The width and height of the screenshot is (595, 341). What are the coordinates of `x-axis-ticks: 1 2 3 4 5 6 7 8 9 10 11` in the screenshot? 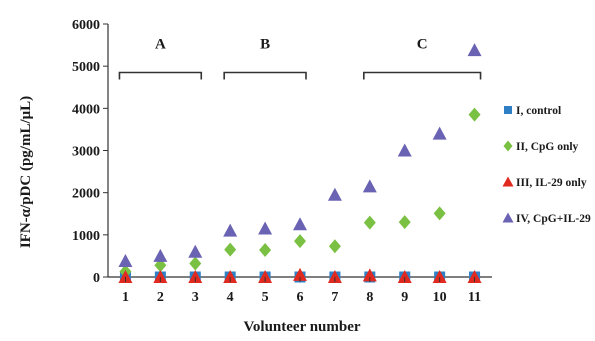 It's located at (301, 291).